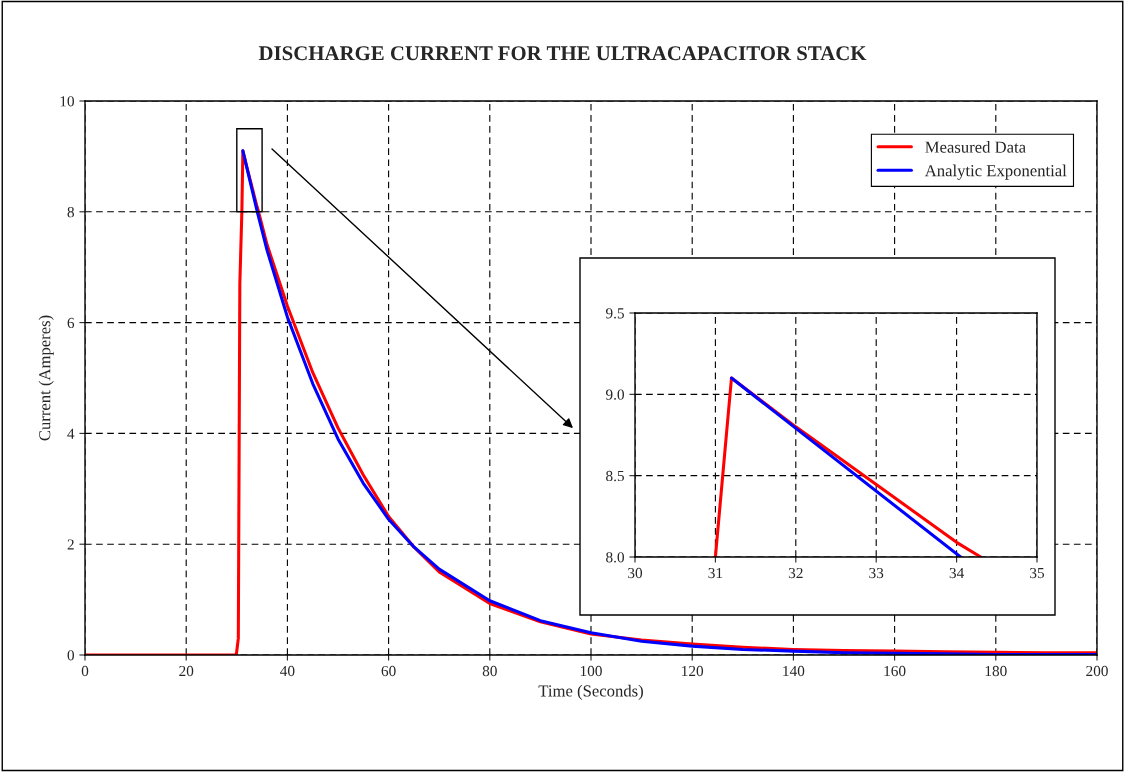 The height and width of the screenshot is (772, 1125). What do you see at coordinates (996, 671) in the screenshot?
I see `x-tick-label: 180` at bounding box center [996, 671].